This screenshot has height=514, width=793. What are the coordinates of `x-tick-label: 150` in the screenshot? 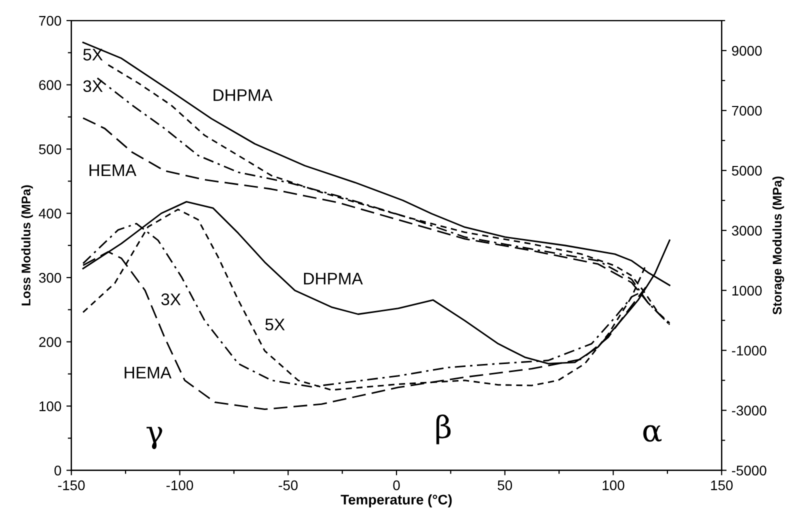 It's located at (722, 485).